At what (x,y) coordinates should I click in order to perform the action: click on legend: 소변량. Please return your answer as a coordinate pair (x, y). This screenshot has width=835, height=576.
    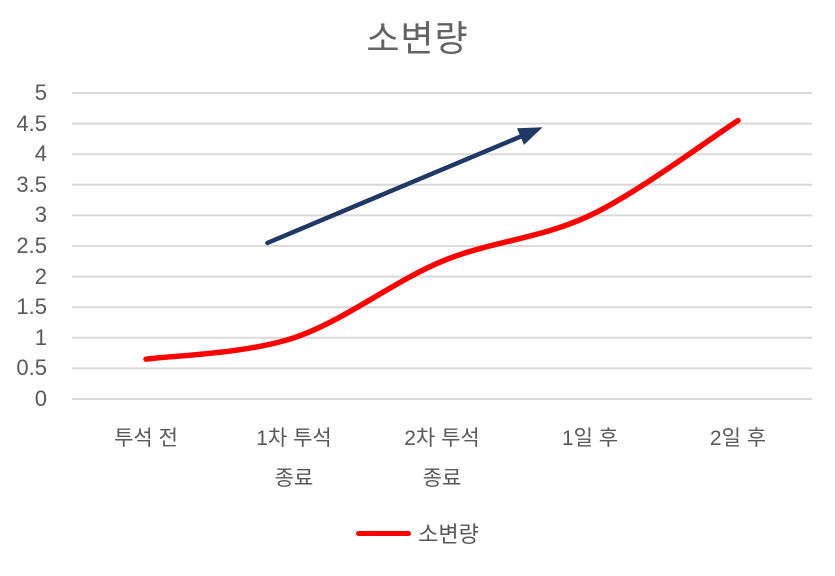
    Looking at the image, I should click on (417, 533).